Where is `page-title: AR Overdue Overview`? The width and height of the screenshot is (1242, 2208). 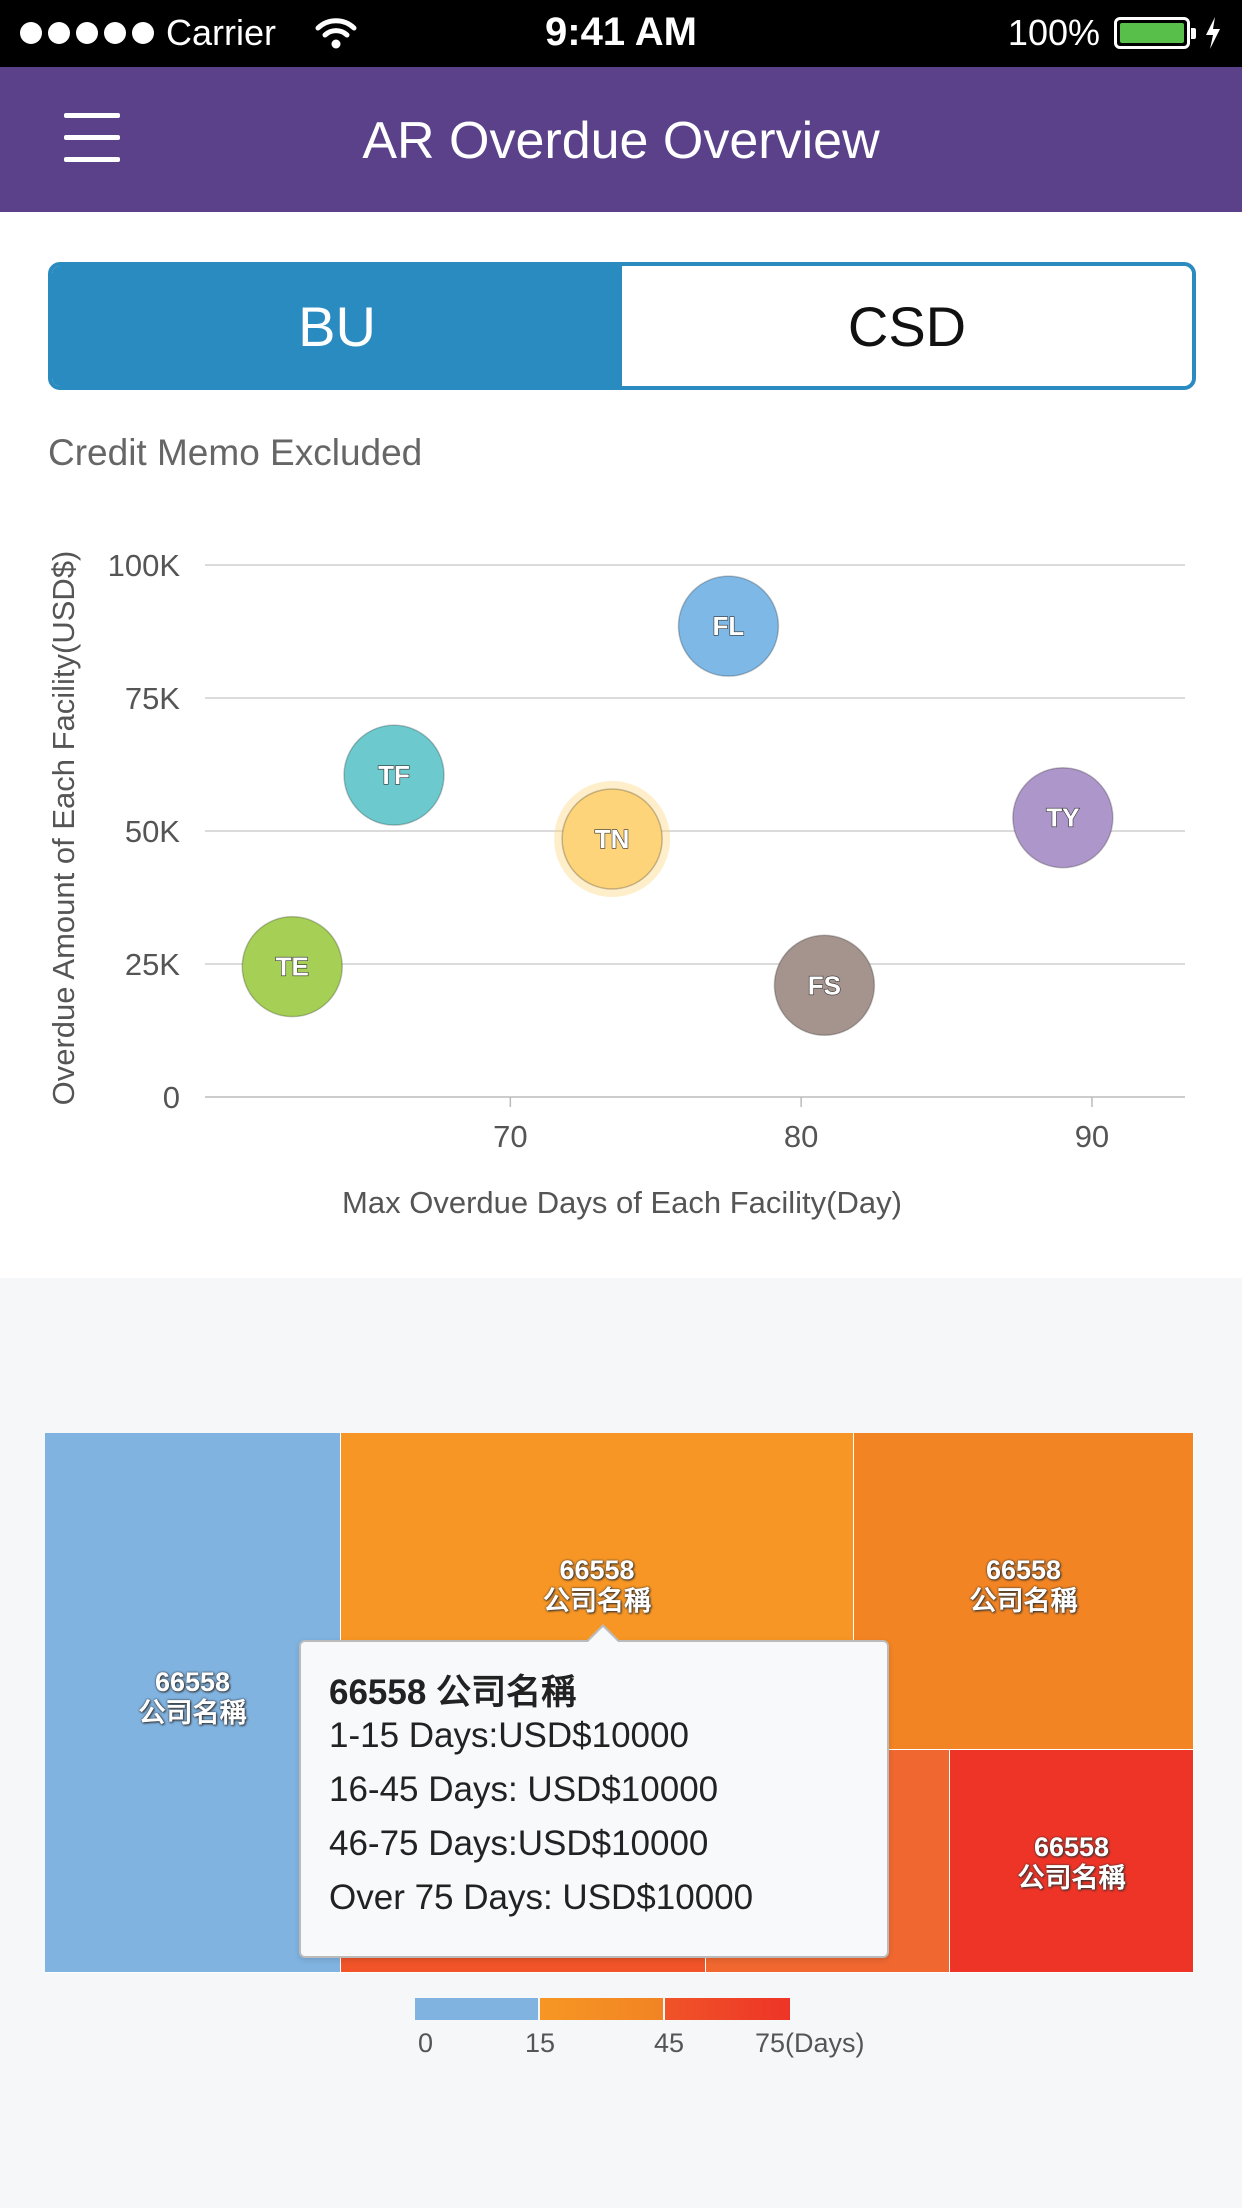
page-title: AR Overdue Overview is located at coordinates (621, 141).